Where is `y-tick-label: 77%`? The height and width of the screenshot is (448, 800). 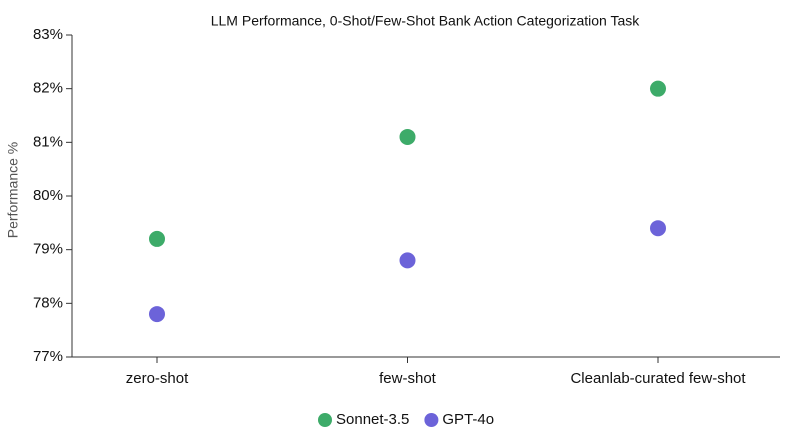 y-tick-label: 77% is located at coordinates (48, 356).